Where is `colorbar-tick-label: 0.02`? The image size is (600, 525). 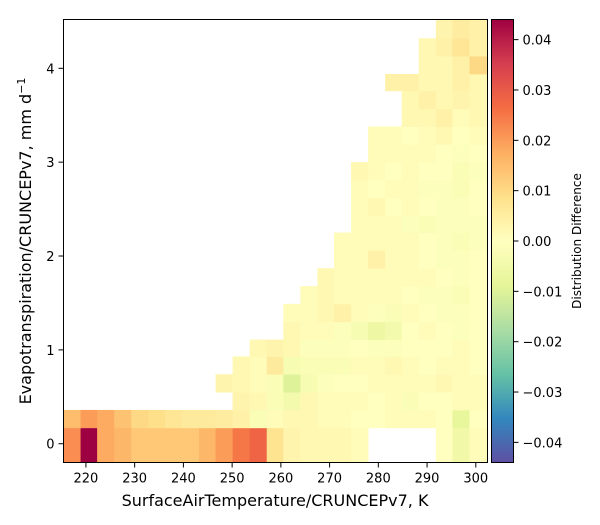 colorbar-tick-label: 0.02 is located at coordinates (537, 141).